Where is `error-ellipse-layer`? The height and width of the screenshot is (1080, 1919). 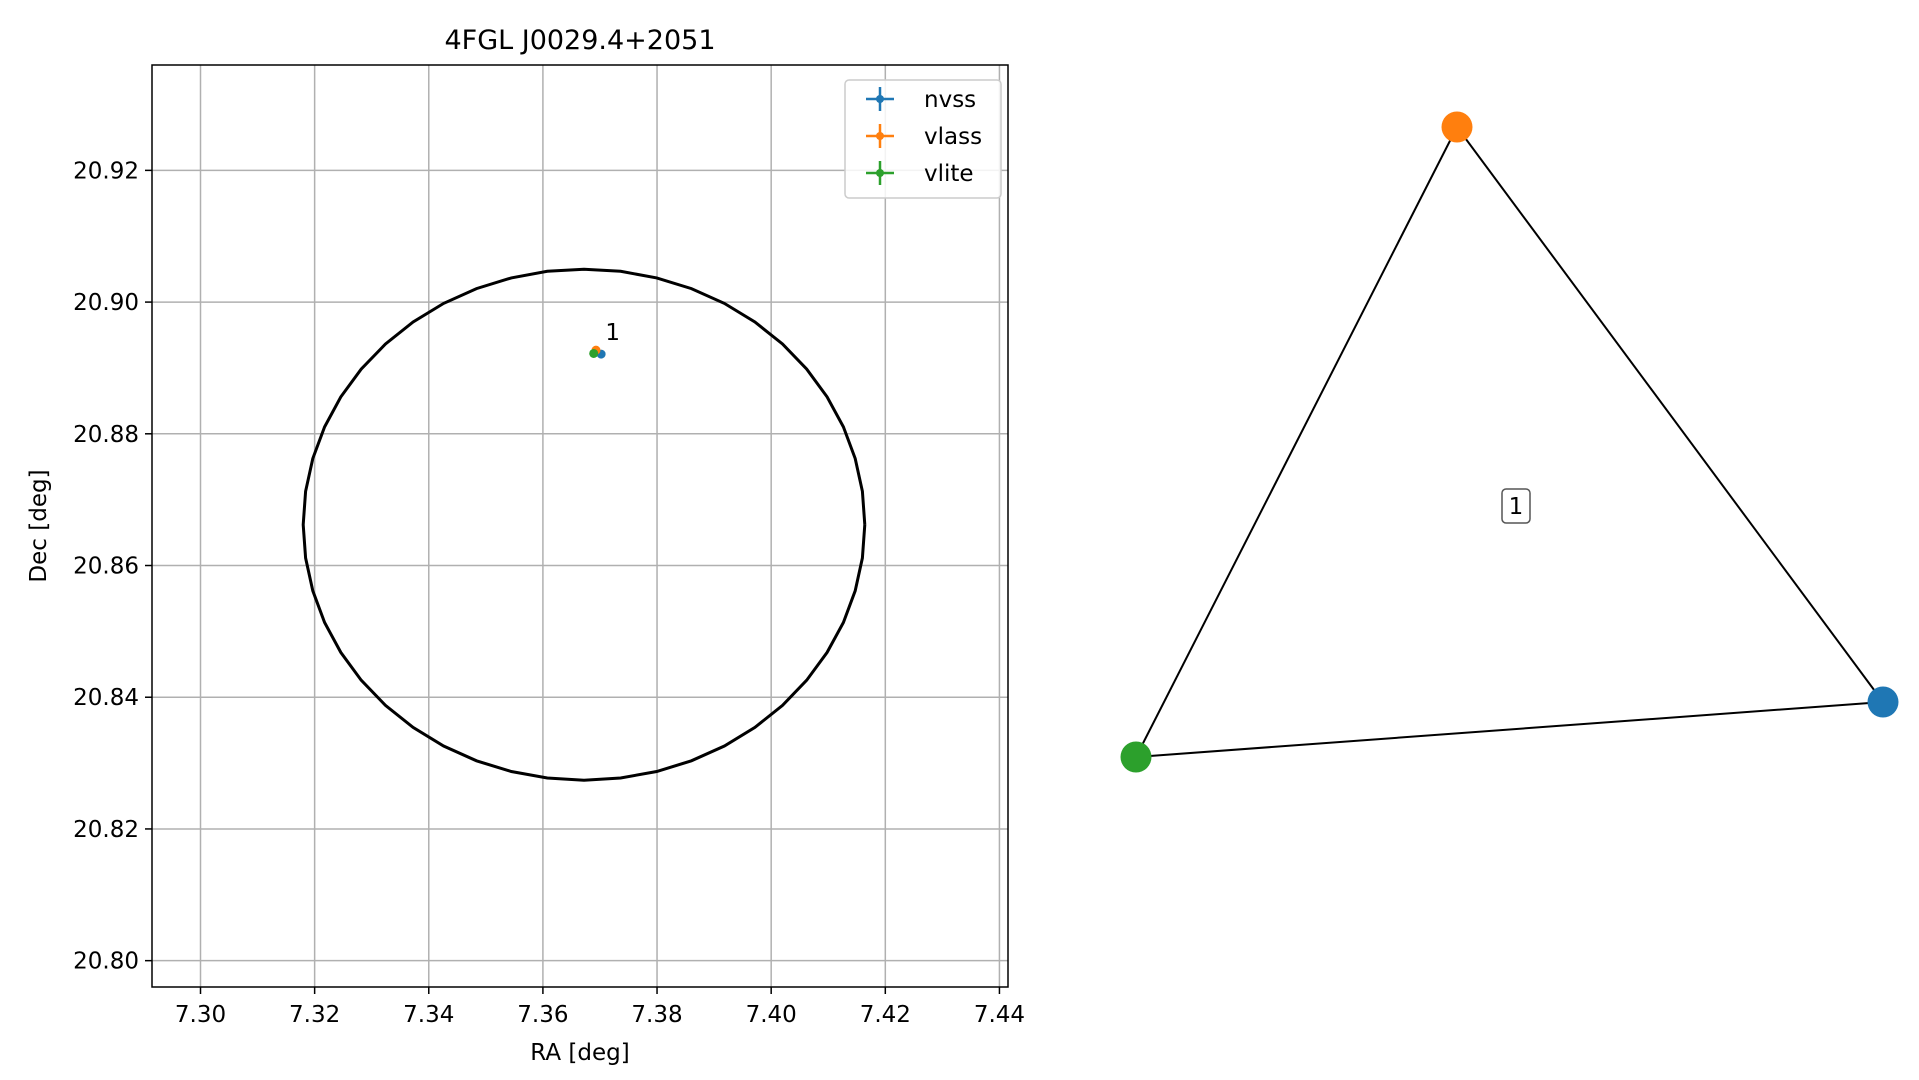
error-ellipse-layer is located at coordinates (584, 524).